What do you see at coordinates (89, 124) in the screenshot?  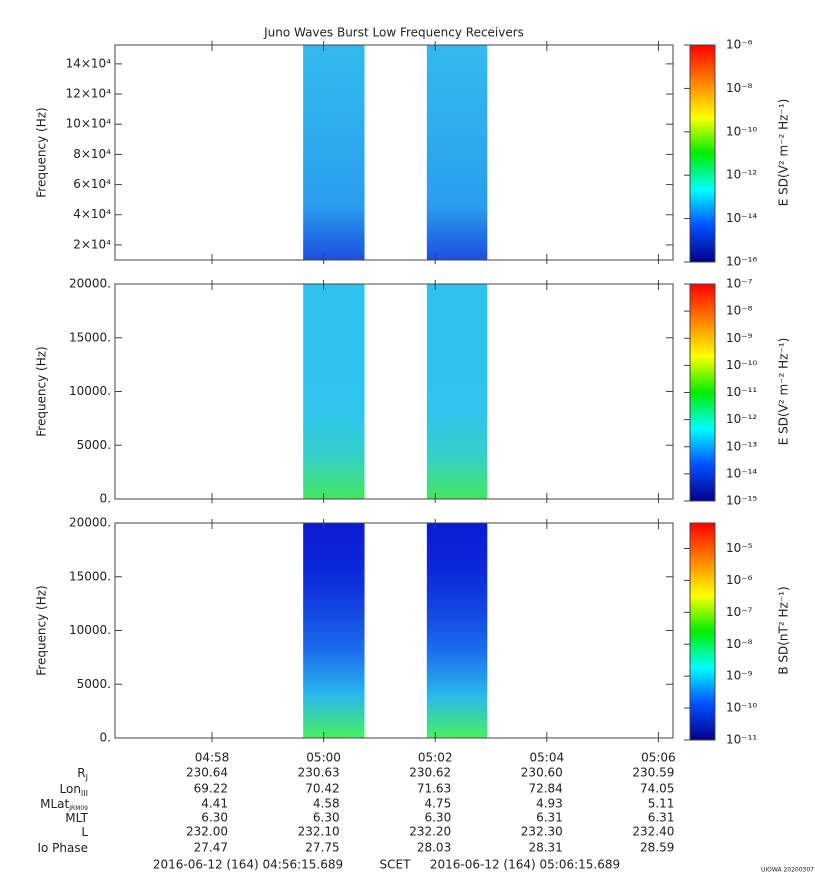 I see `y-tick-label: 10×10⁴` at bounding box center [89, 124].